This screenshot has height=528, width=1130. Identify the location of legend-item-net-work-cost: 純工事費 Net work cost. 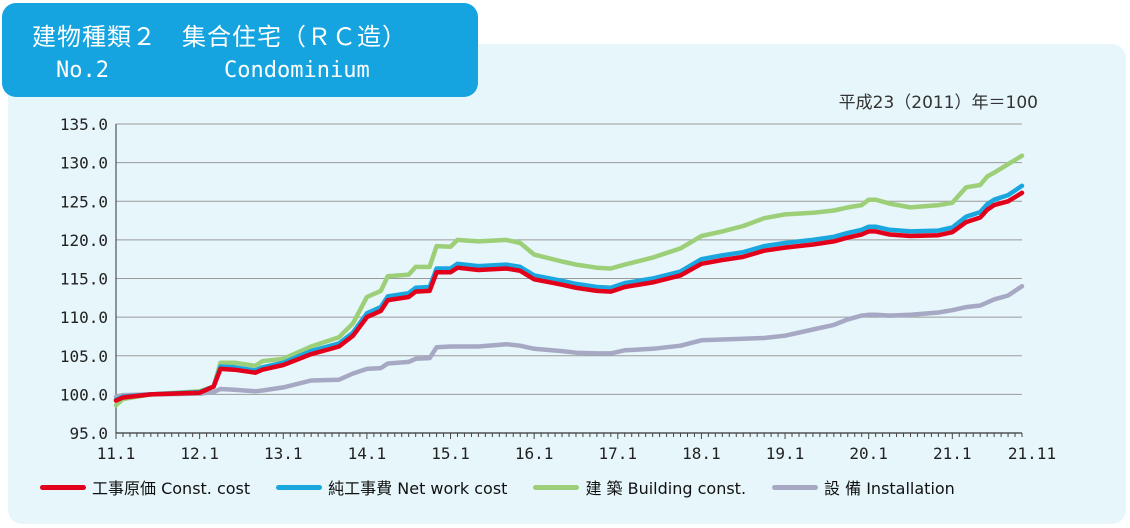
(391, 487).